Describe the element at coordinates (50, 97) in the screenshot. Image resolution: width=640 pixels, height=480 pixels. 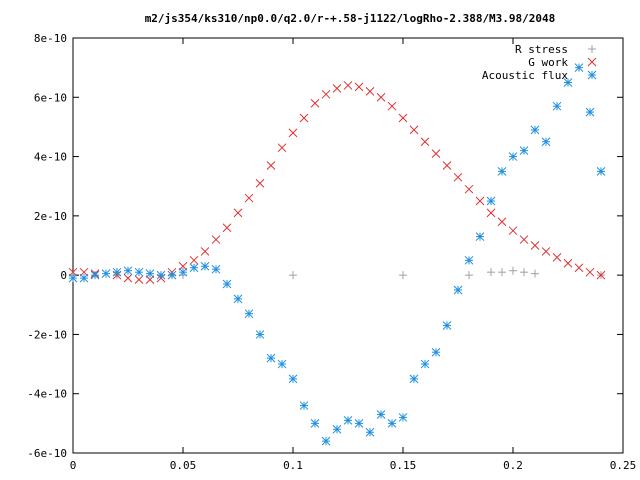
I see `y-tick-label: 6e-10` at that location.